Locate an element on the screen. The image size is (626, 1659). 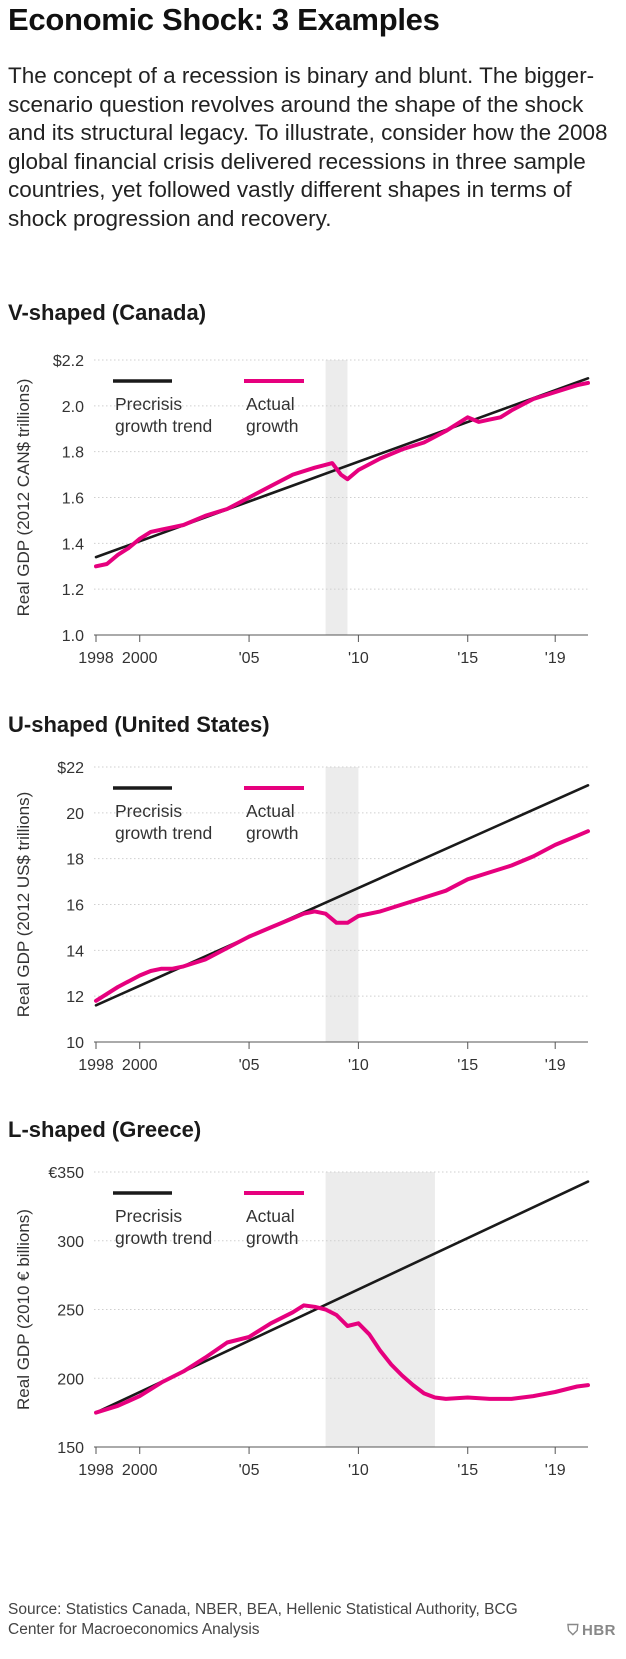
y-axis-label: Real GDP (2010 € billions) is located at coordinates (23, 1309).